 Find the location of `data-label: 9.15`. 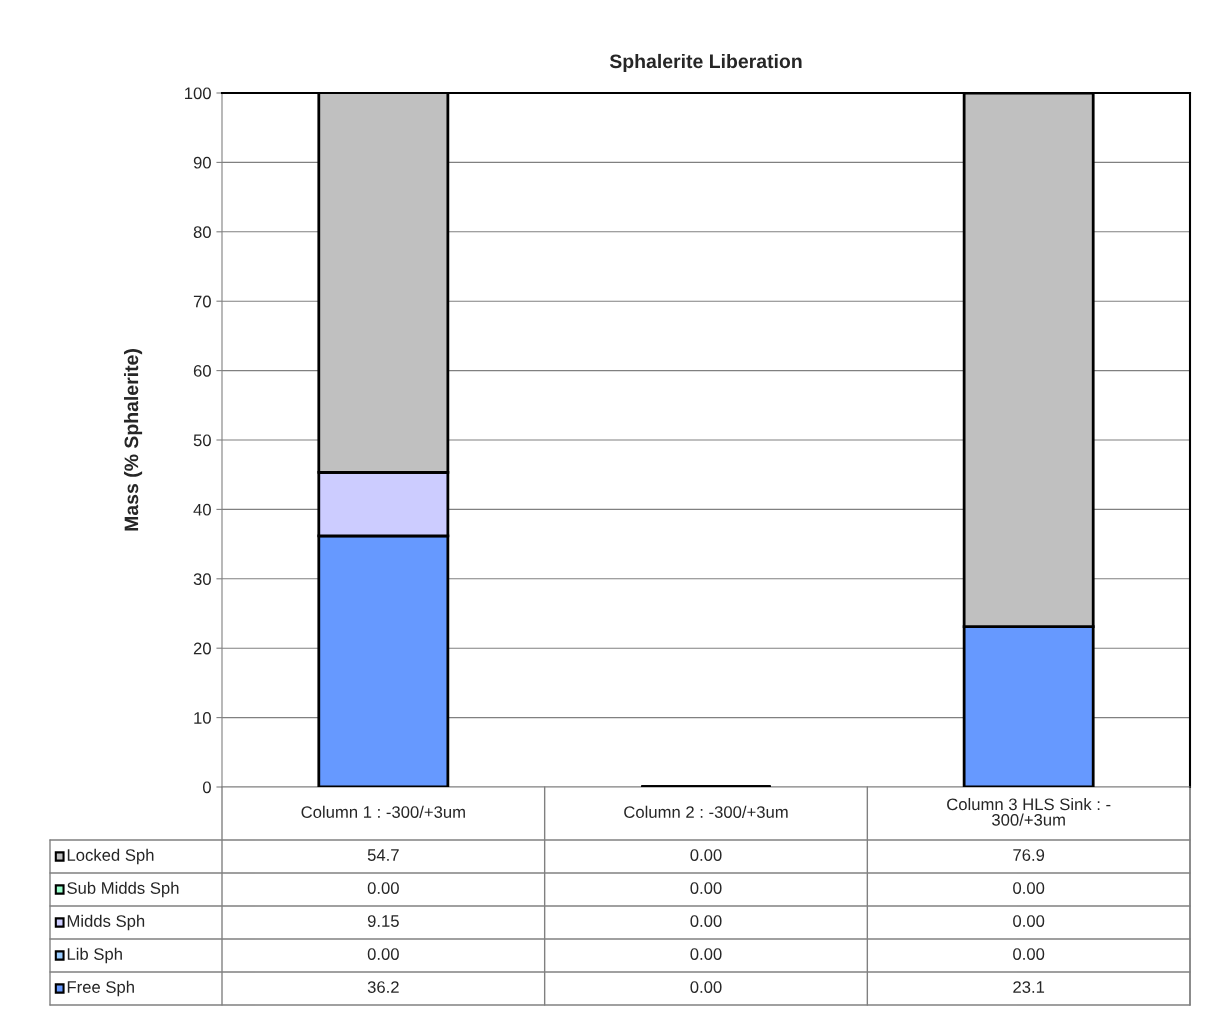

data-label: 9.15 is located at coordinates (383, 921).